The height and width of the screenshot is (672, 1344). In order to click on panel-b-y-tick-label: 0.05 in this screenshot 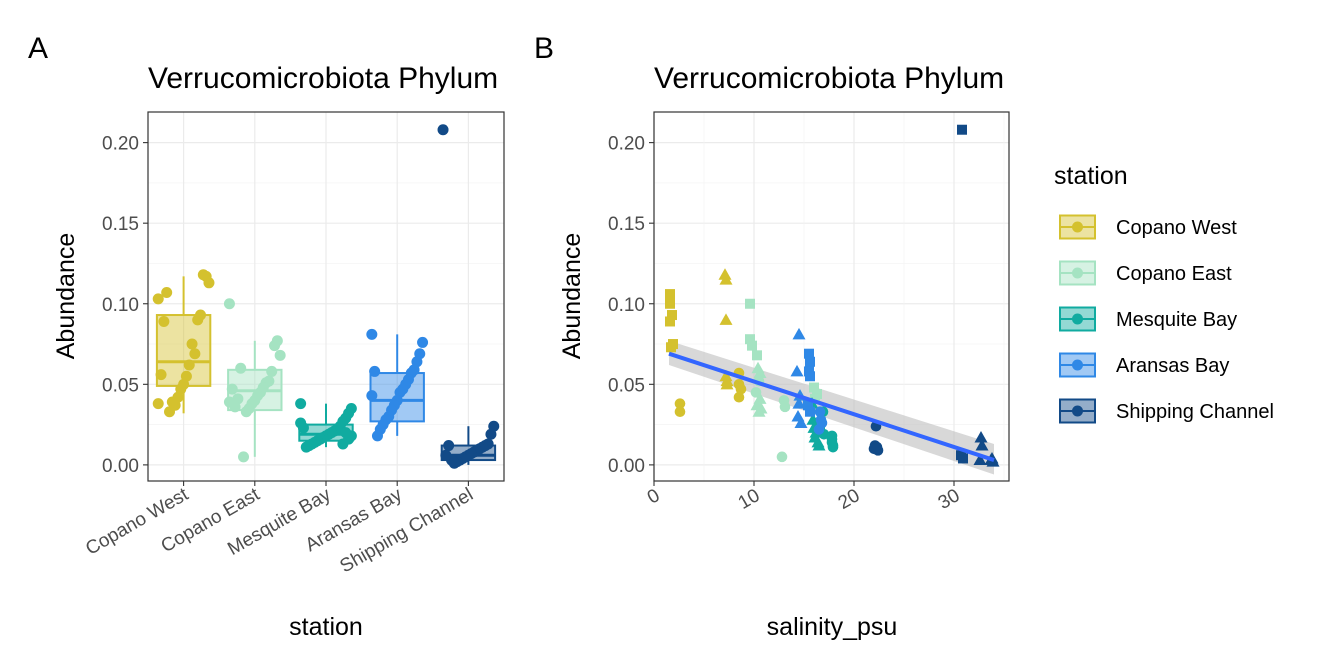, I will do `click(626, 385)`.